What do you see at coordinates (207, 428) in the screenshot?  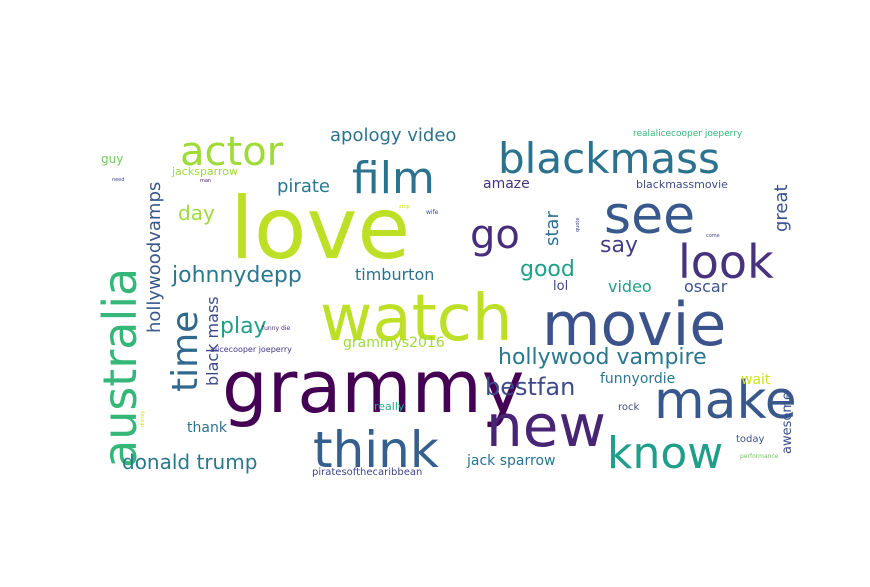 I see `cloud-word-thank: thank` at bounding box center [207, 428].